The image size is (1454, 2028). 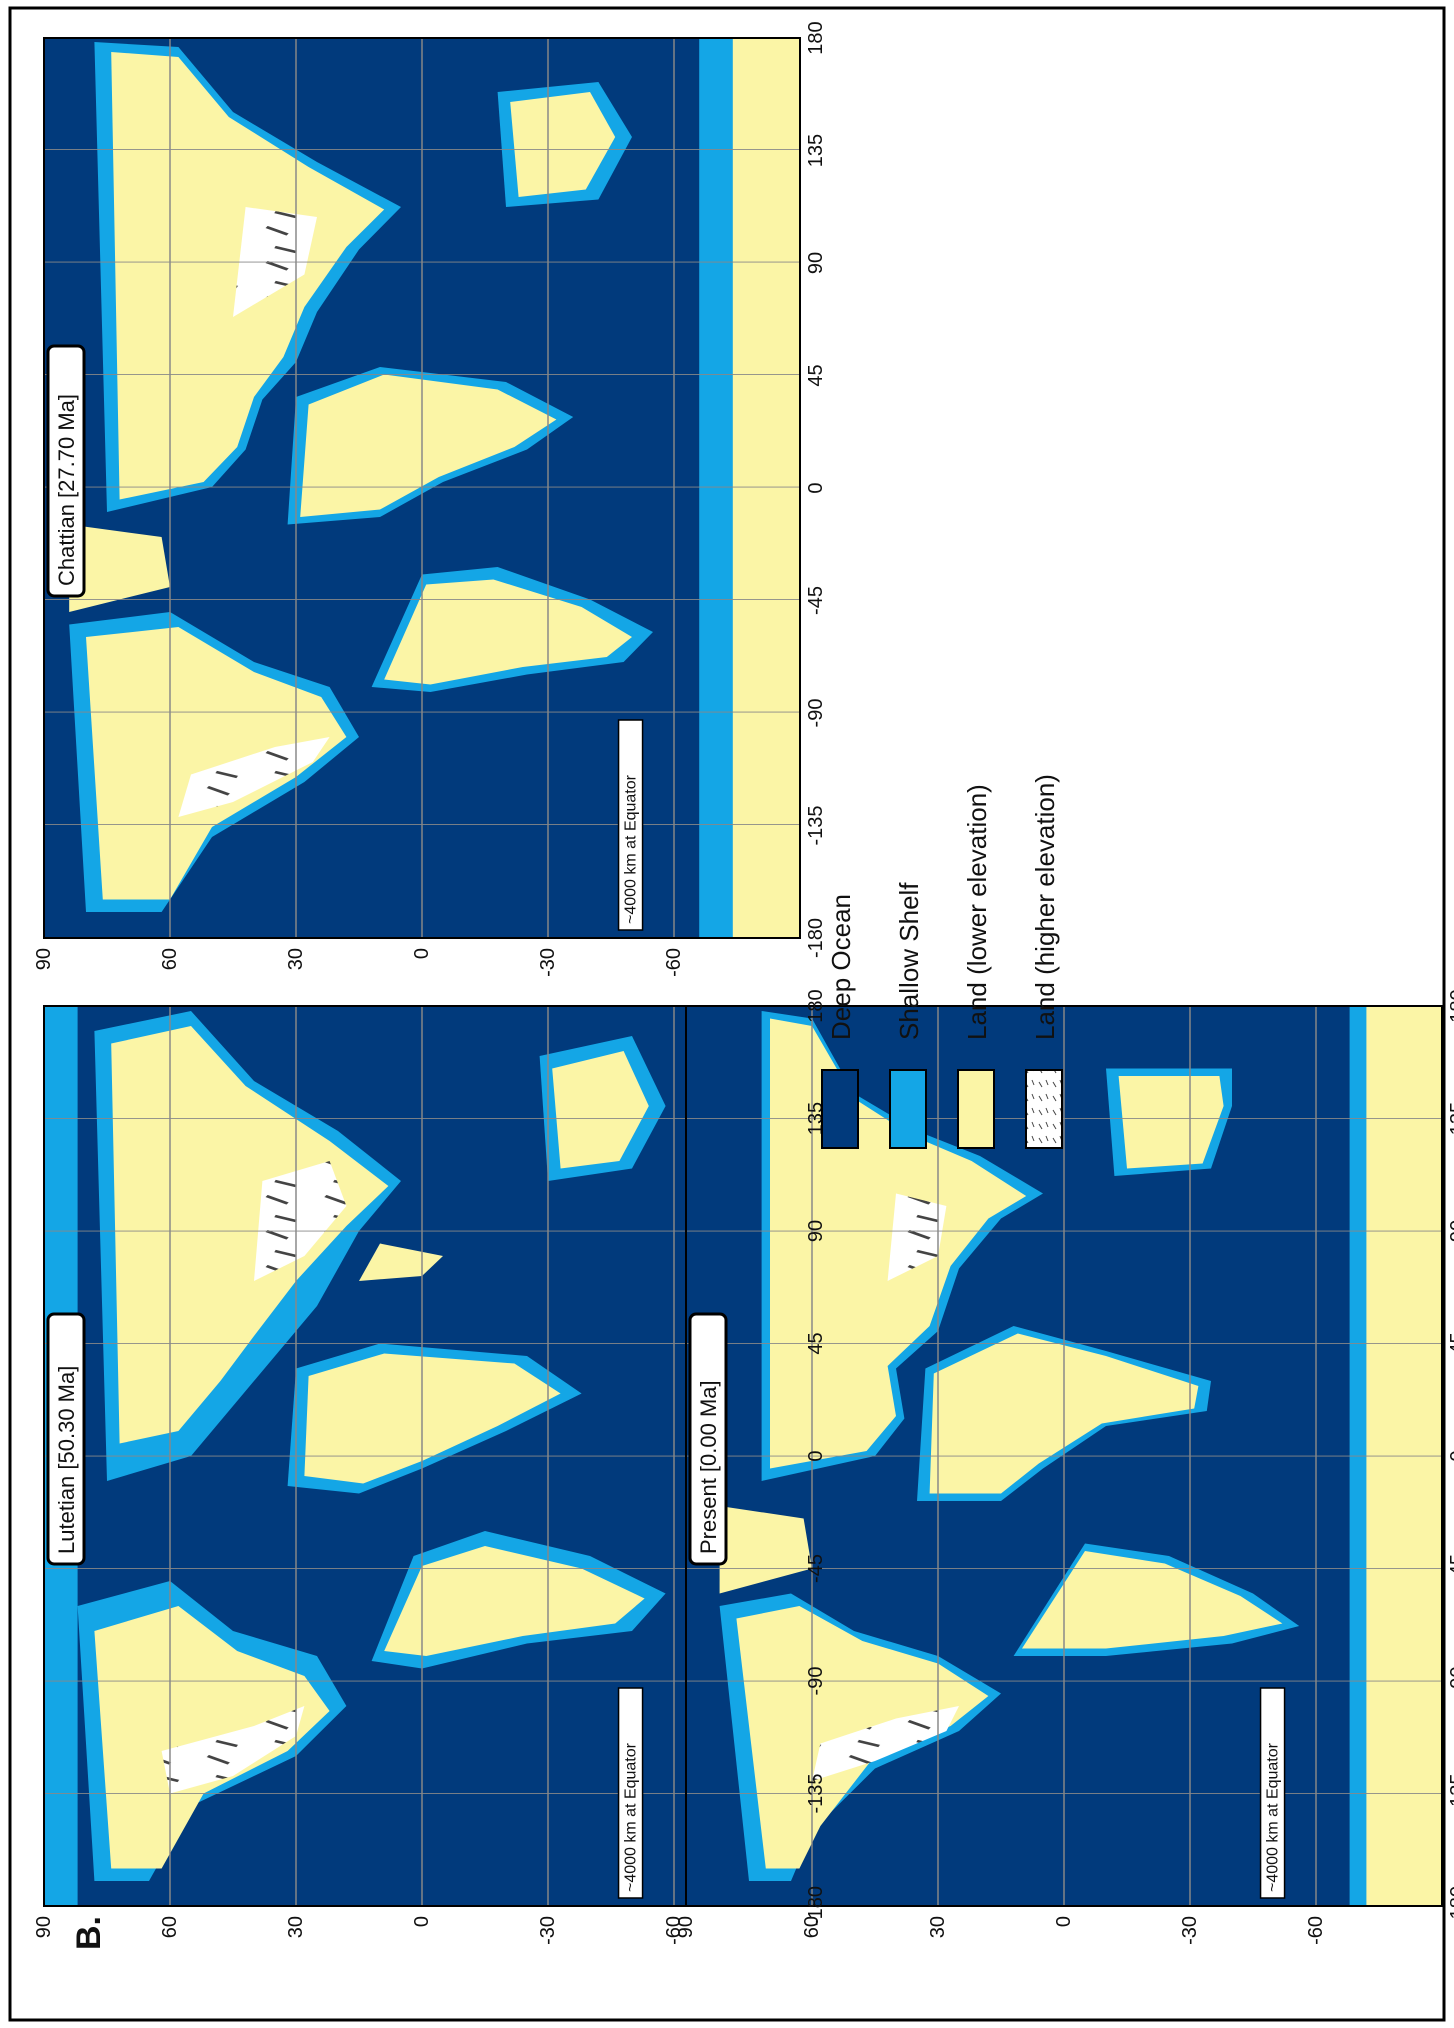 I want to click on map-title-text: Chattian [27.70 Ma], so click(x=66, y=490).